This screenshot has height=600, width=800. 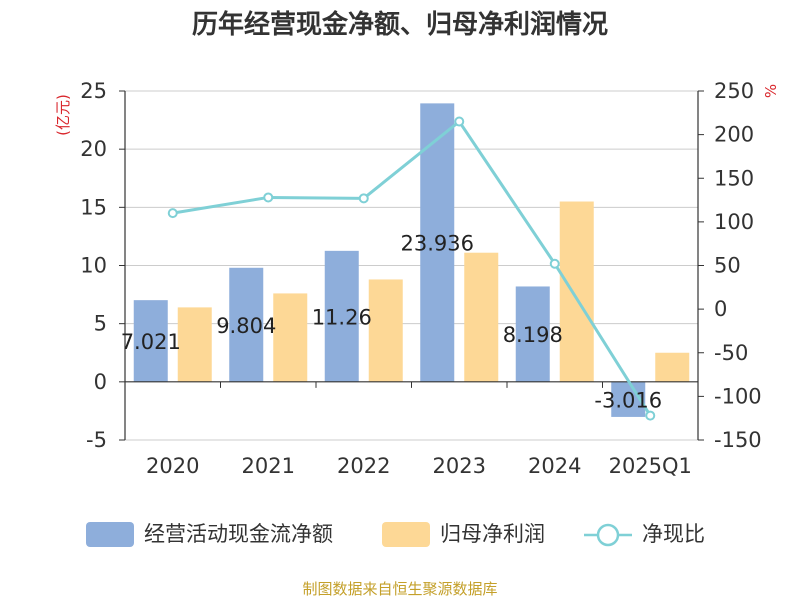 I want to click on legend-item-ratio: 净现比, so click(x=644, y=534).